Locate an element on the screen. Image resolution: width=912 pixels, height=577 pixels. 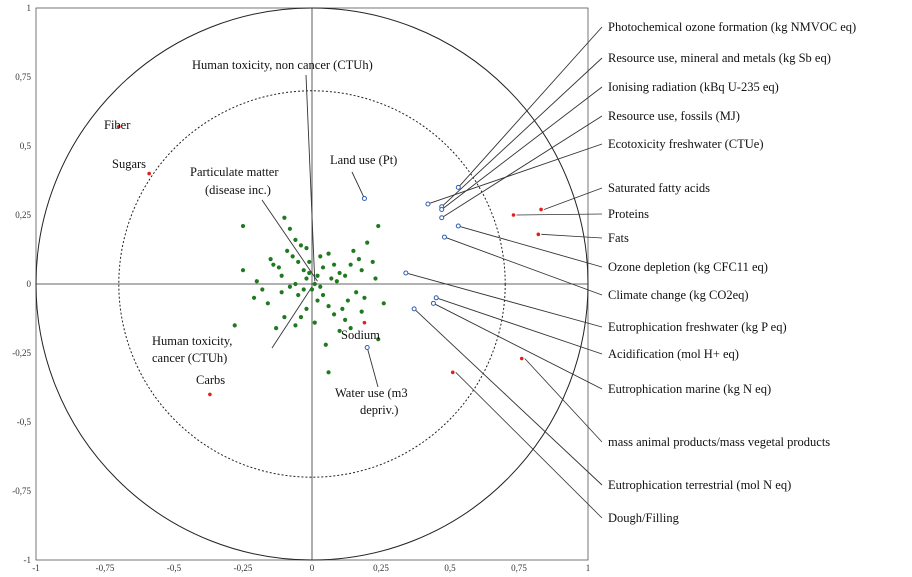
x-tick-label: -0,5 is located at coordinates (174, 568).